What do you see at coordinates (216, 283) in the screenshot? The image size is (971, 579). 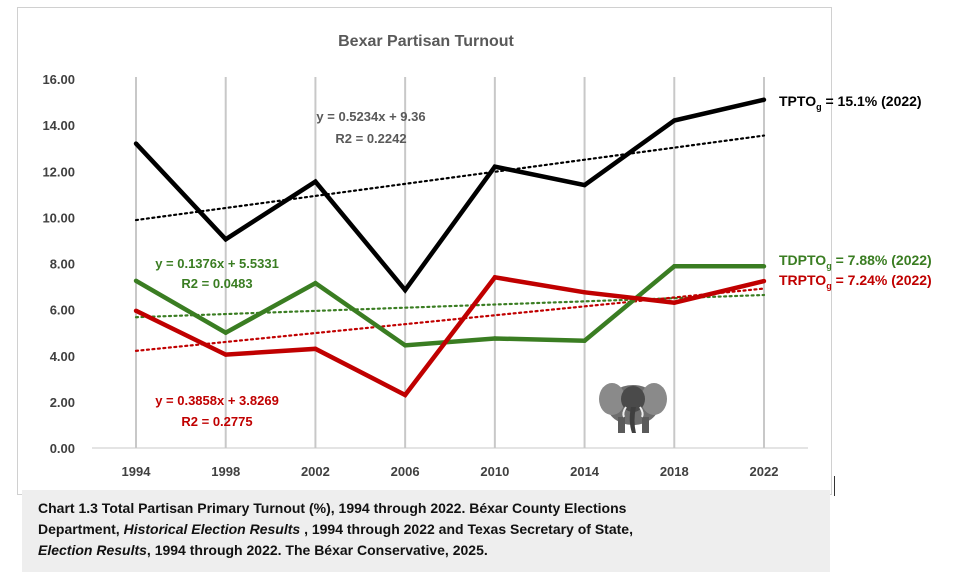 I see `tdpto-trend-r2: R2 = 0.0483` at bounding box center [216, 283].